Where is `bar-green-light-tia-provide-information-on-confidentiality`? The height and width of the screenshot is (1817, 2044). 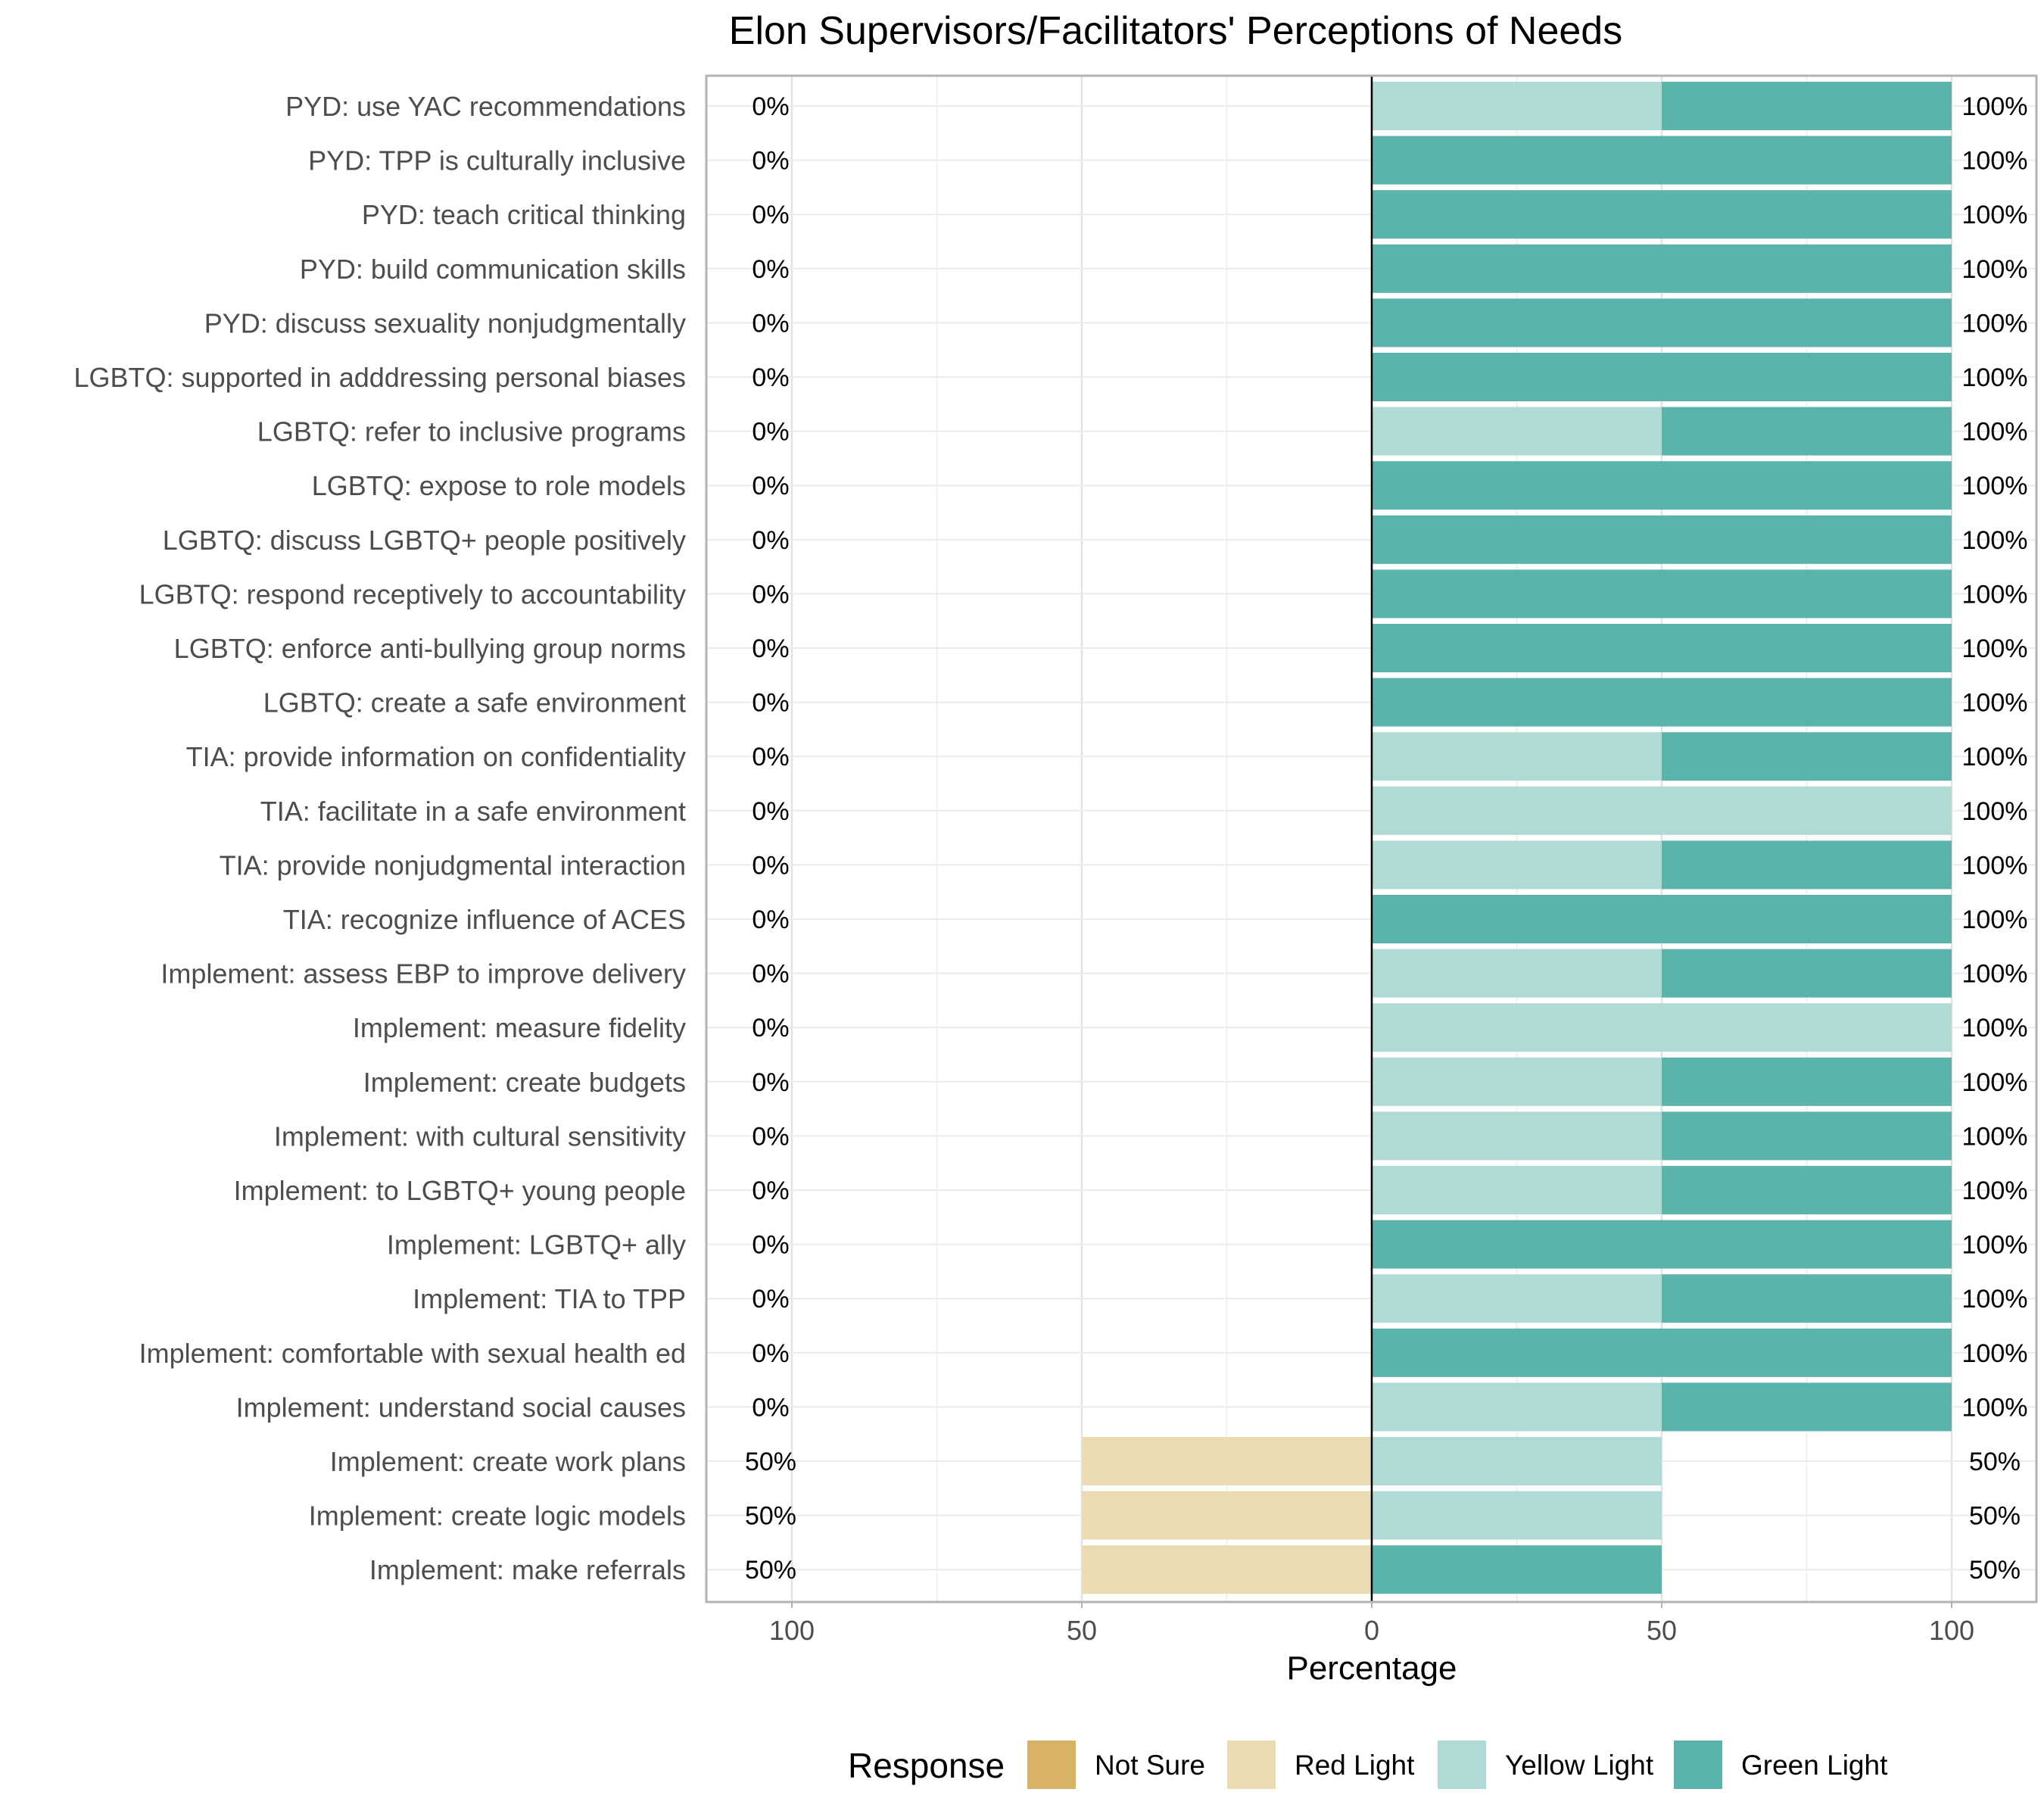
bar-green-light-tia-provide-information-on-confidentiality is located at coordinates (1807, 756).